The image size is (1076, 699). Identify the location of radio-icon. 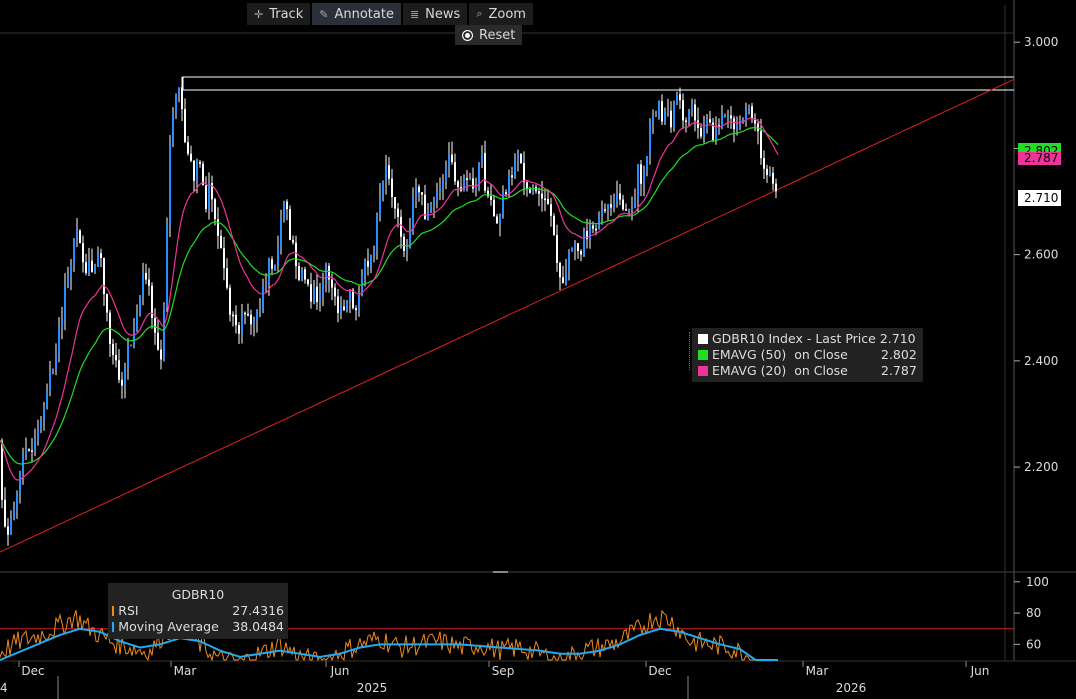
(467, 35).